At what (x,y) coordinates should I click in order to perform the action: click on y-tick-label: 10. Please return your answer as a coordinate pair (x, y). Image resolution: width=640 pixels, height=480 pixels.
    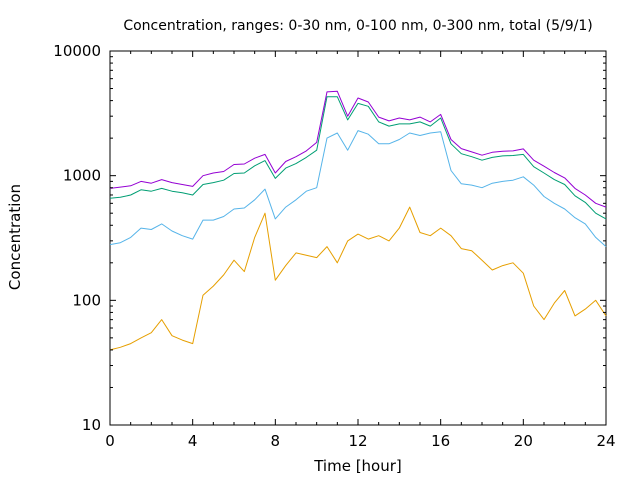
    Looking at the image, I should click on (91, 425).